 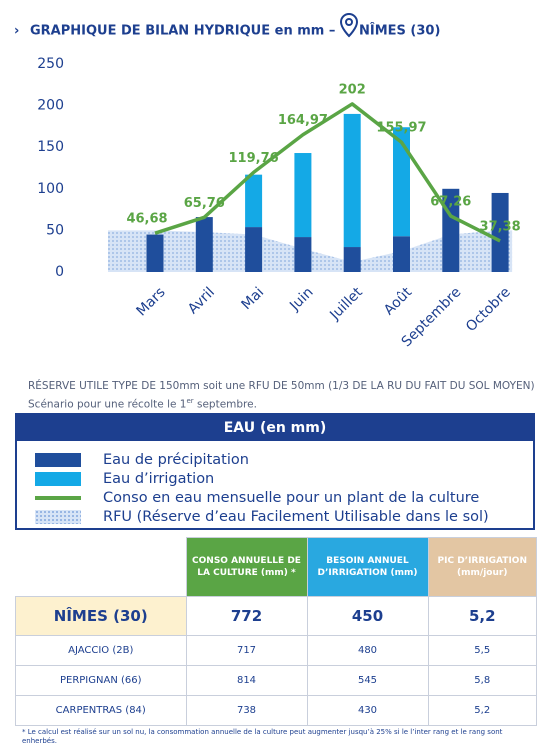 I want to click on y-tick-label: 0, so click(x=59, y=272).